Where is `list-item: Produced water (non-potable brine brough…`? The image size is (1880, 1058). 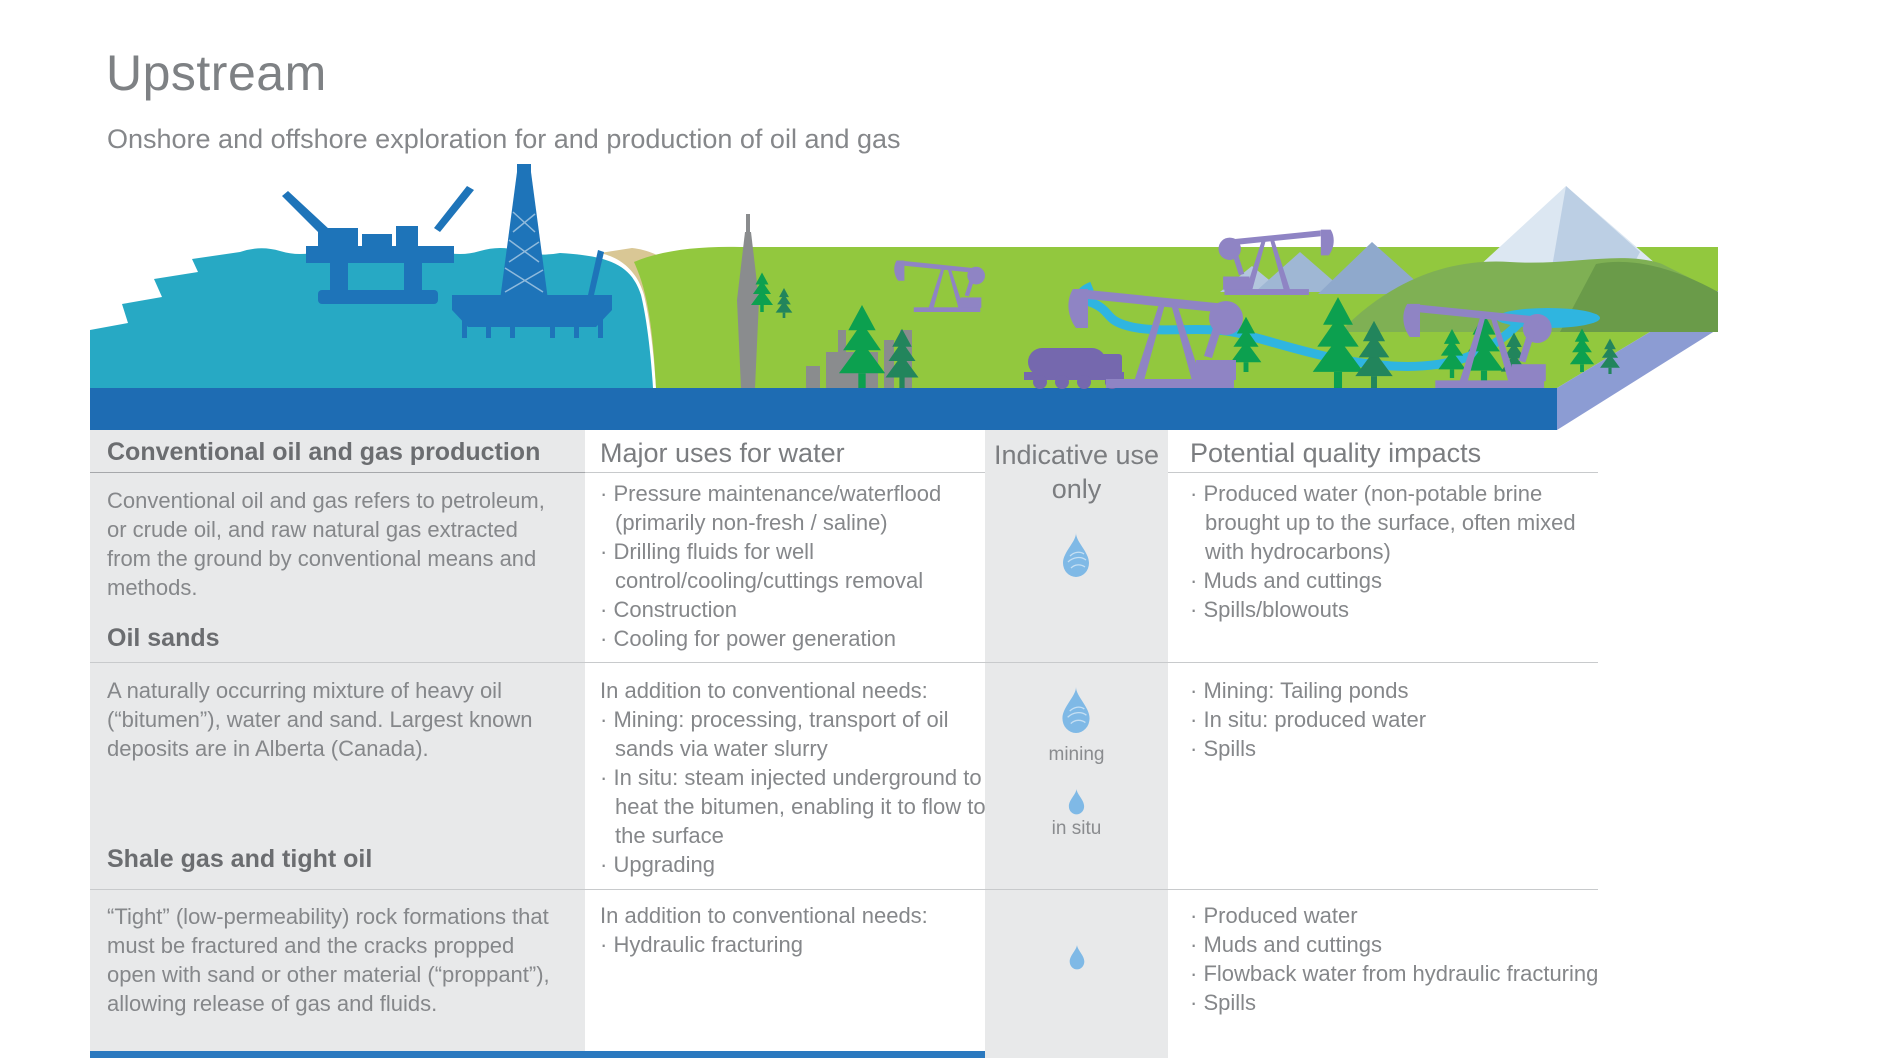
list-item: Produced water (non-potable brine brough… is located at coordinates (1390, 522).